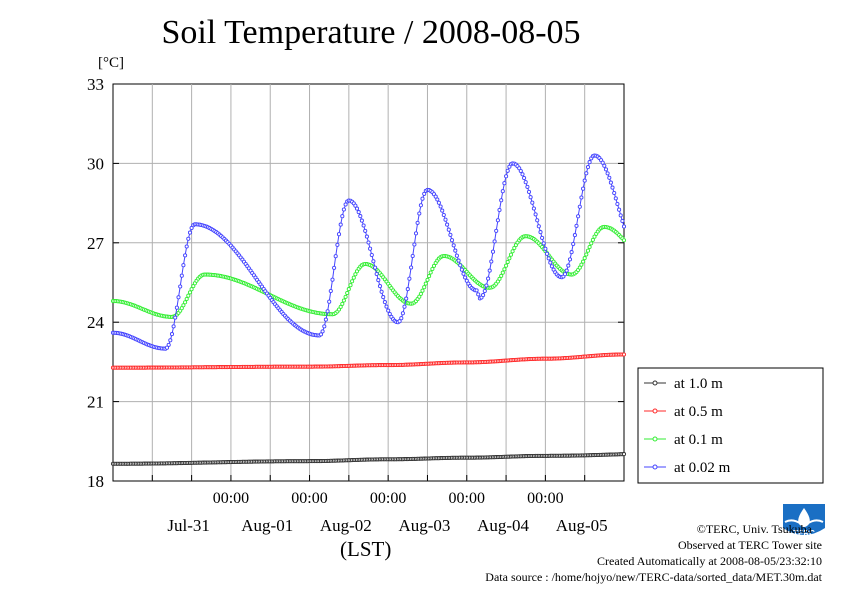  What do you see at coordinates (804, 533) in the screenshot?
I see `logo-text: TERC` at bounding box center [804, 533].